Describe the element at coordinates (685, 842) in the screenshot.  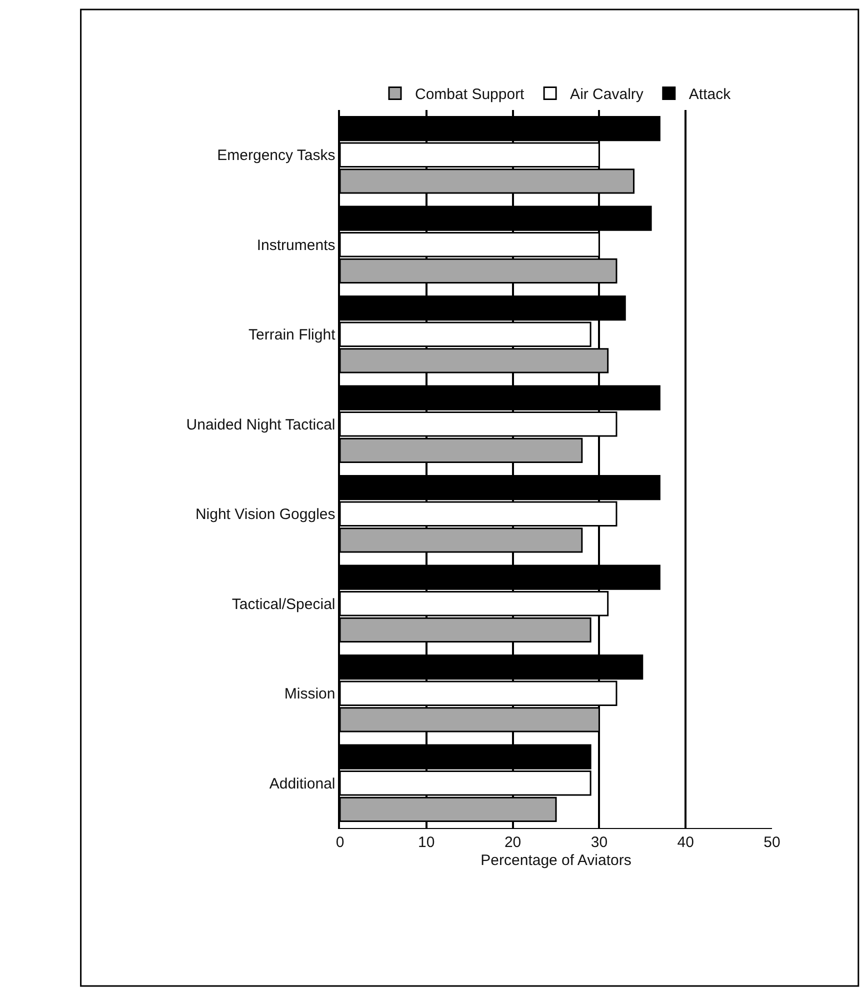
I see `x-tick-label: 40` at that location.